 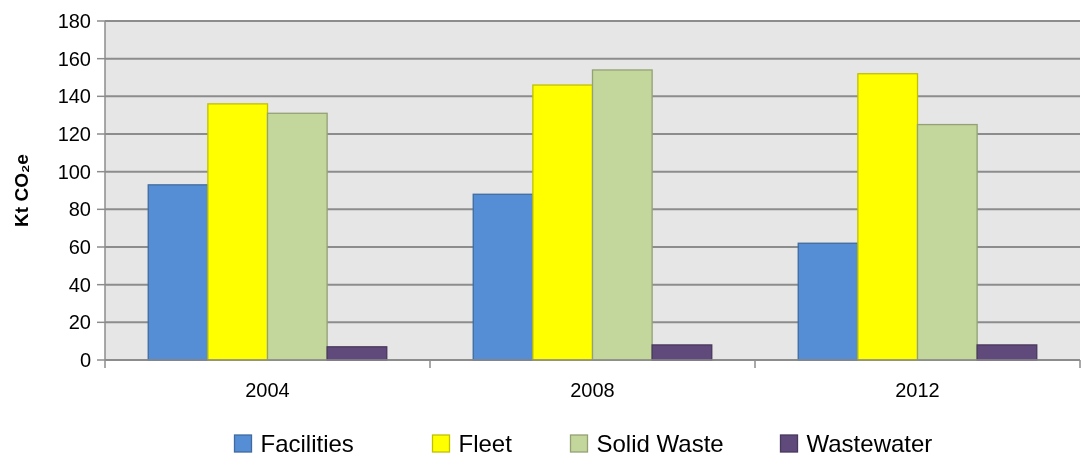 What do you see at coordinates (74, 134) in the screenshot?
I see `y-tick-label: 120` at bounding box center [74, 134].